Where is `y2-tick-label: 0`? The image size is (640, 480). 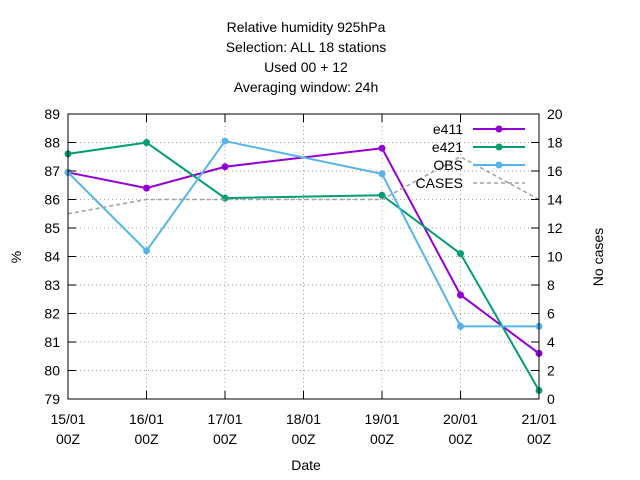 y2-tick-label: 0 is located at coordinates (551, 399).